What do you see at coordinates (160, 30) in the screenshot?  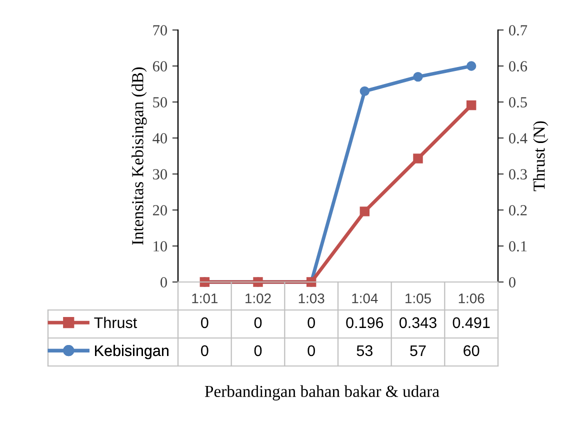 I see `y-tick-label: 70` at bounding box center [160, 30].